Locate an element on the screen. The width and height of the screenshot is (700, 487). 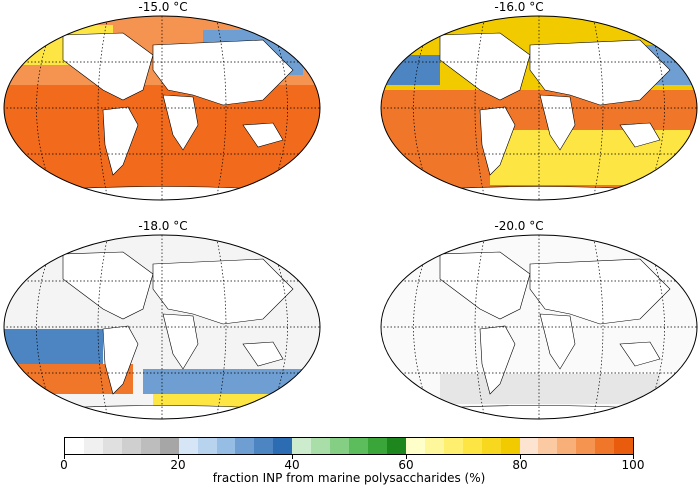
colorbar-tick-label-40: 40 is located at coordinates (292, 465).